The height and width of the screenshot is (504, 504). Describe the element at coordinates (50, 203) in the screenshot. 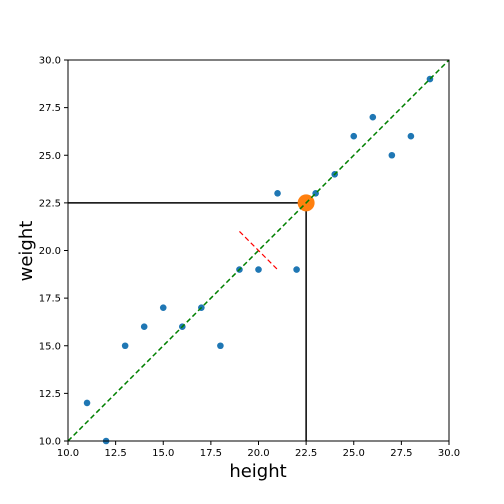

I see `y-tick-label: 22.5` at that location.